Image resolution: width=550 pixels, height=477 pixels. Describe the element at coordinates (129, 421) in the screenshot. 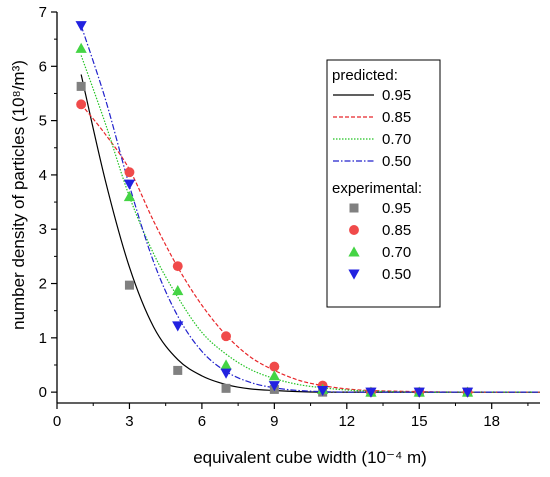

I see `x-tick-label: 3` at that location.